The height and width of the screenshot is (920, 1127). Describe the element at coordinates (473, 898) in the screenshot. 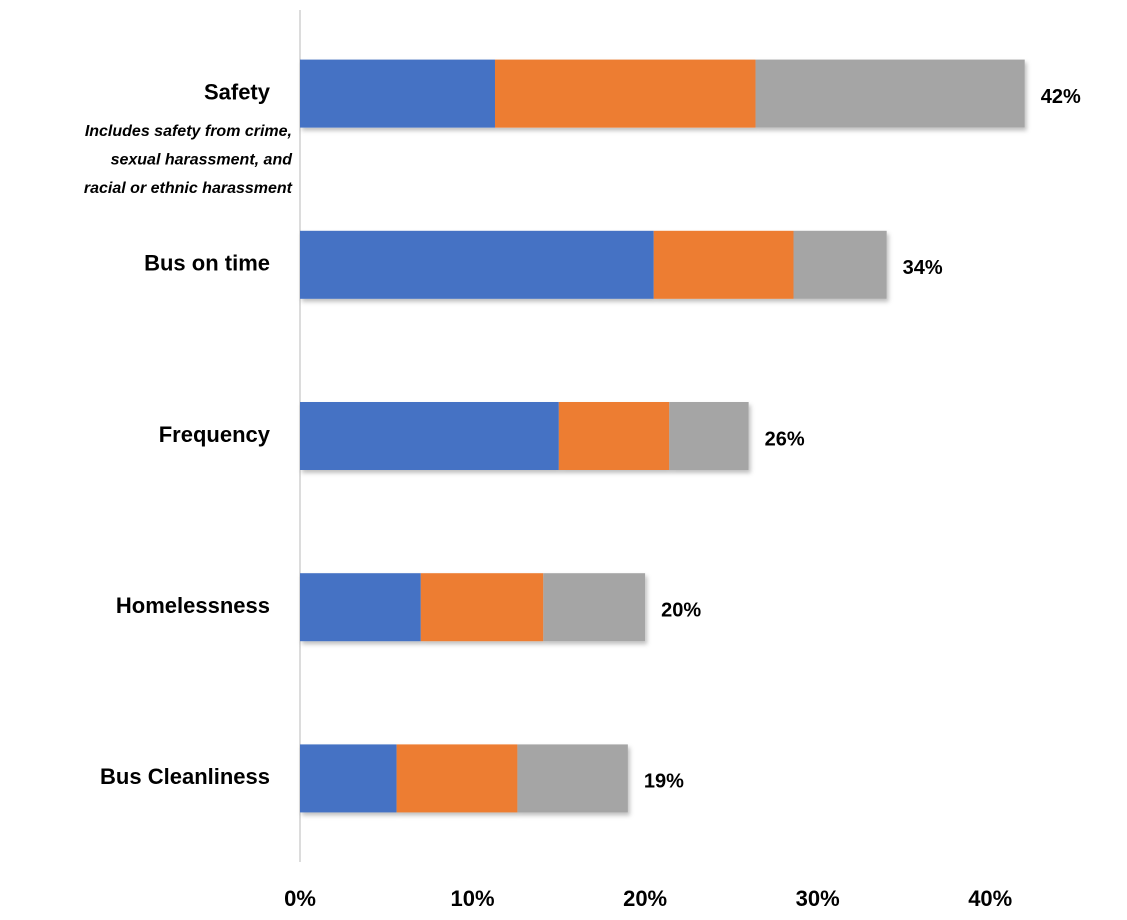

I see `x-tick-label: 10%` at that location.